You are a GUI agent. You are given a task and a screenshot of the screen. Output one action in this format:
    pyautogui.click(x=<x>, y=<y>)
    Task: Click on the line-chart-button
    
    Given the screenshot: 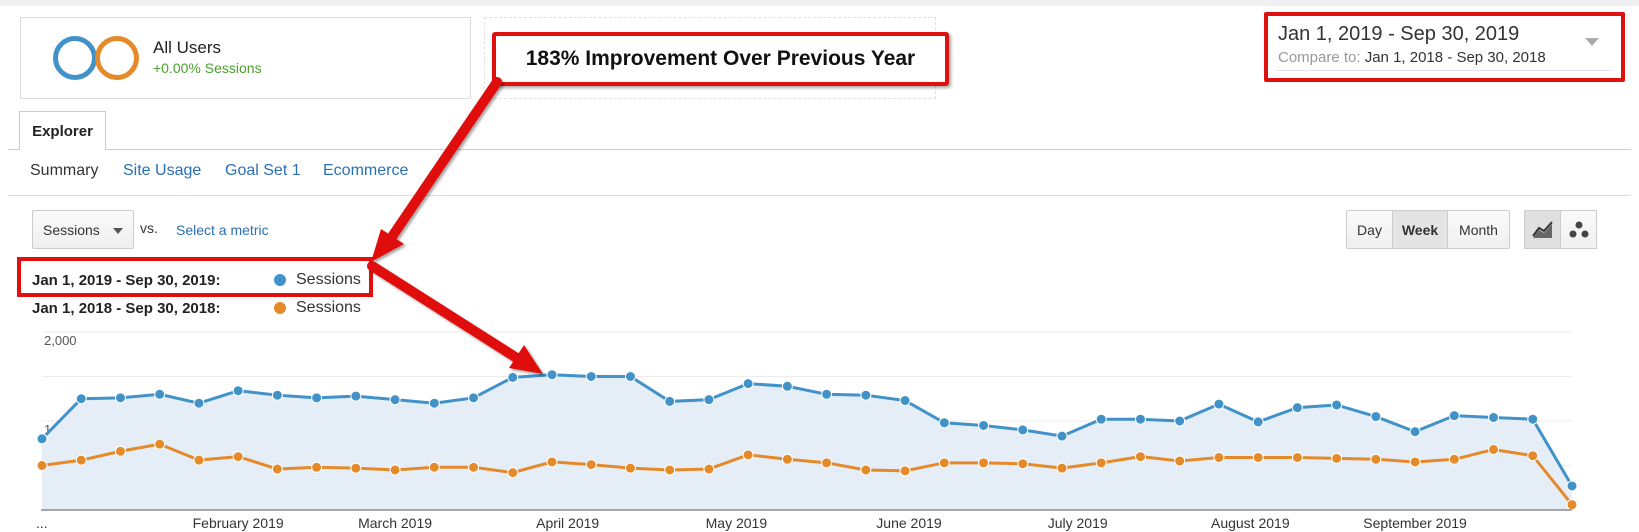 What is the action you would take?
    pyautogui.click(x=1542, y=229)
    